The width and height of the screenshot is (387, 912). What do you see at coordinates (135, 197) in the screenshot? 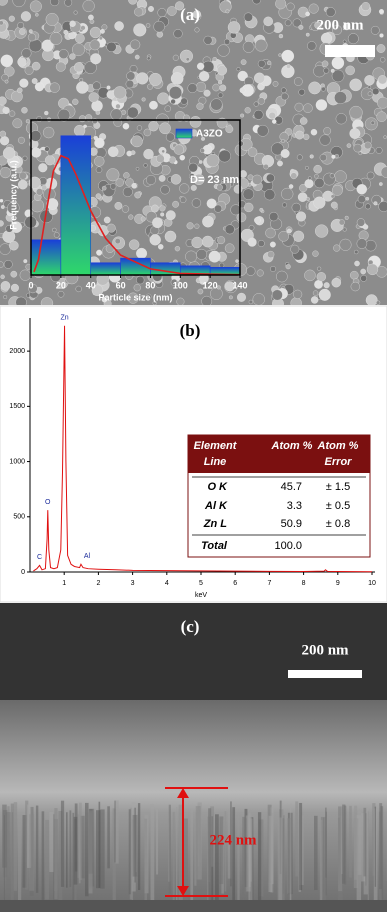
I see `plot-frame` at bounding box center [135, 197].